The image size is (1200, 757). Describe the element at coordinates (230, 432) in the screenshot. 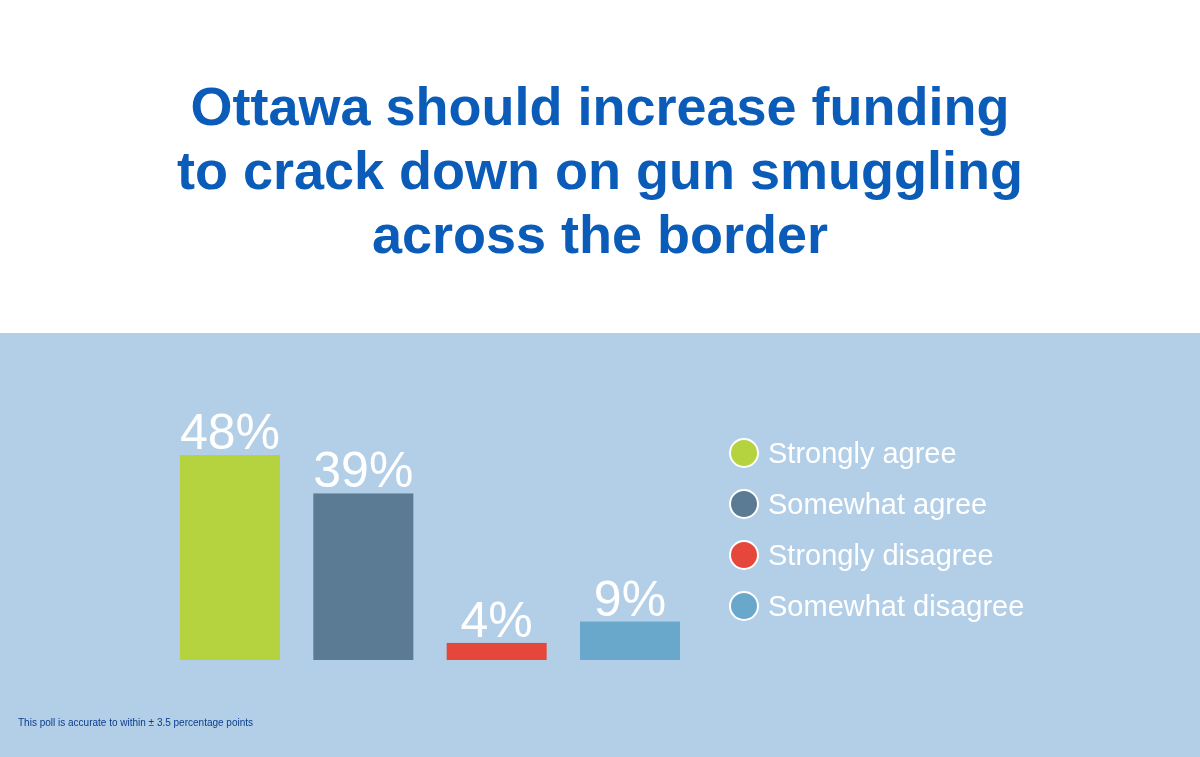

I see `data-label: 48%` at that location.